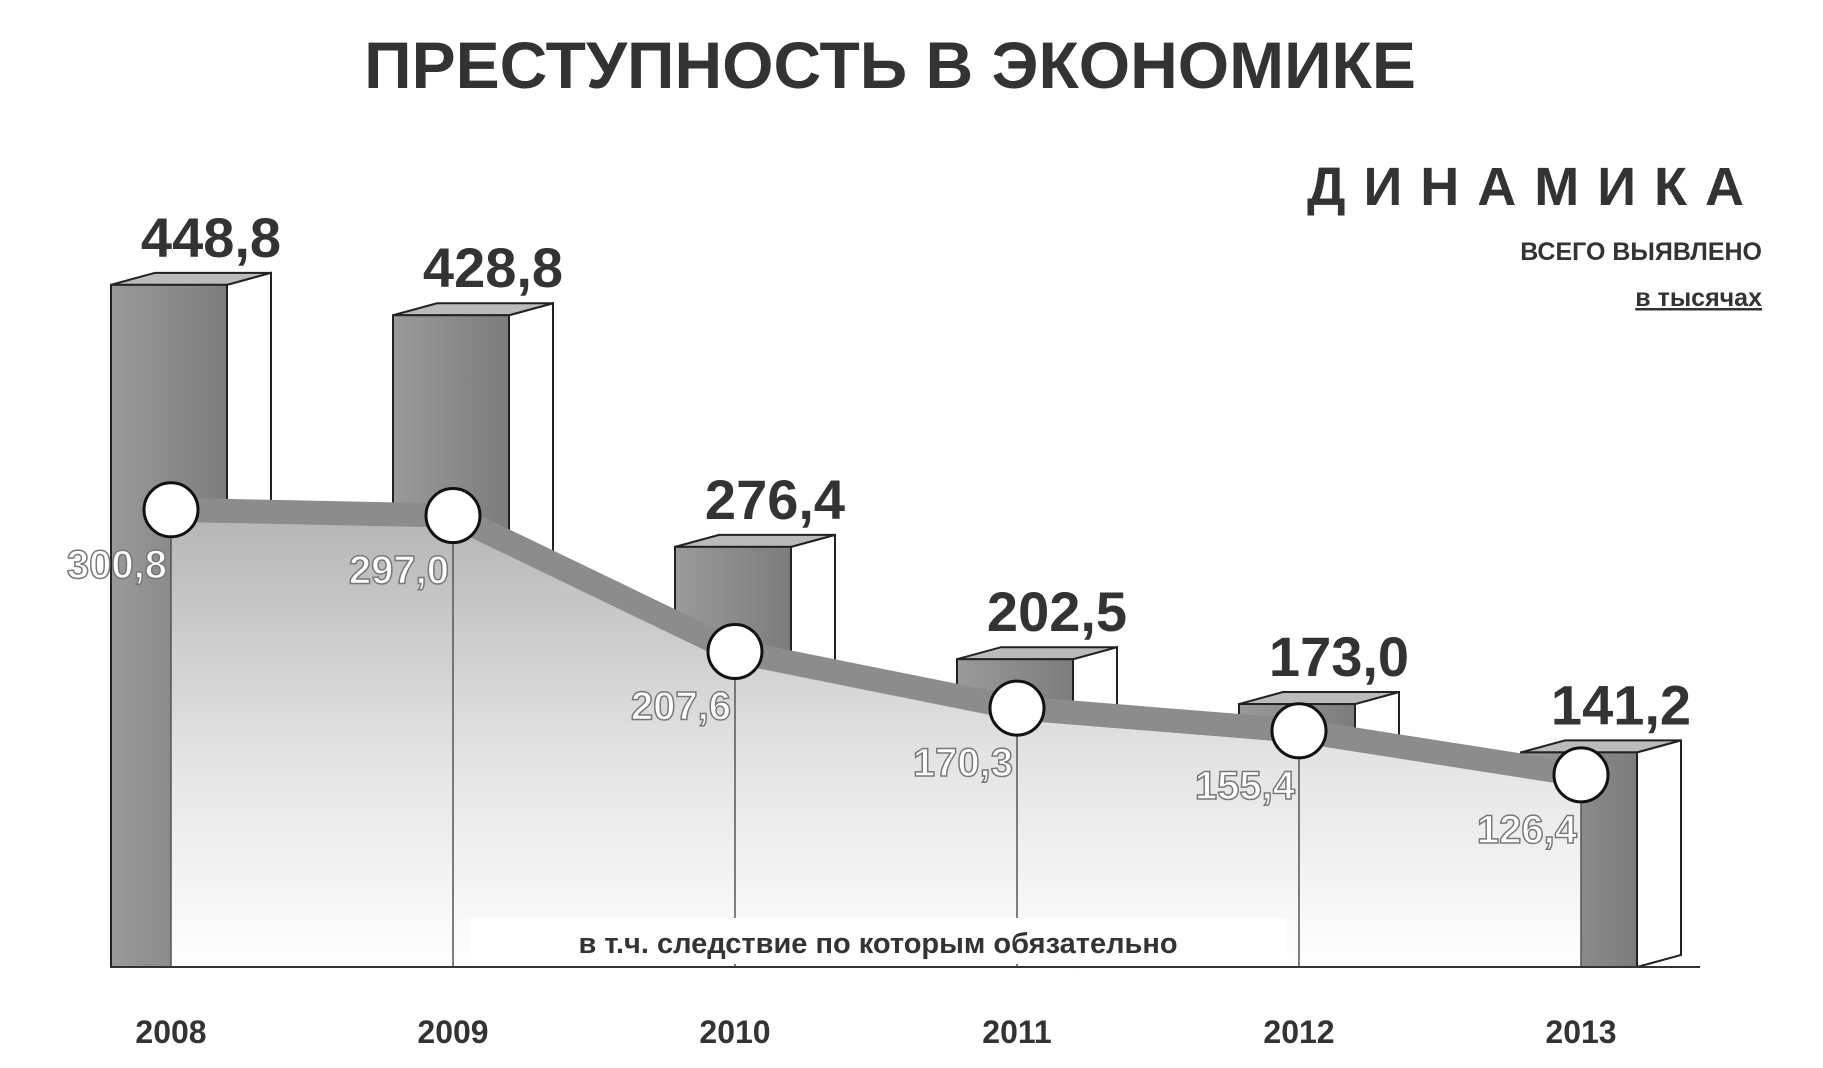 This screenshot has width=1823, height=1068. I want to click on bar-value-label: 173,0, so click(1339, 656).